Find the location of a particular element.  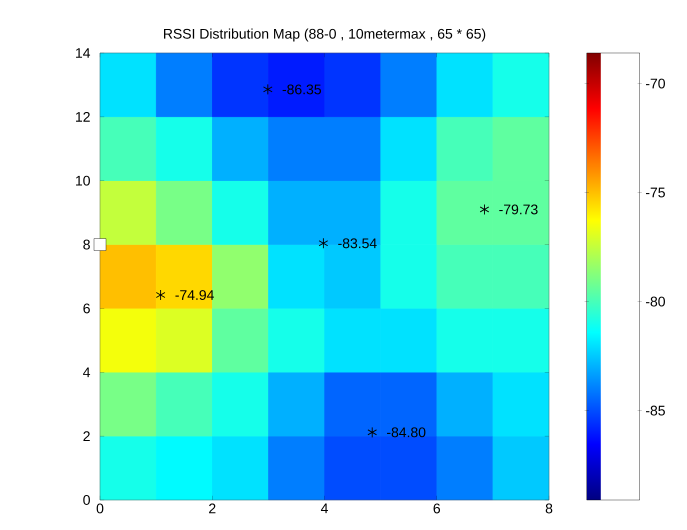

x-tick-label: 6 is located at coordinates (437, 509).